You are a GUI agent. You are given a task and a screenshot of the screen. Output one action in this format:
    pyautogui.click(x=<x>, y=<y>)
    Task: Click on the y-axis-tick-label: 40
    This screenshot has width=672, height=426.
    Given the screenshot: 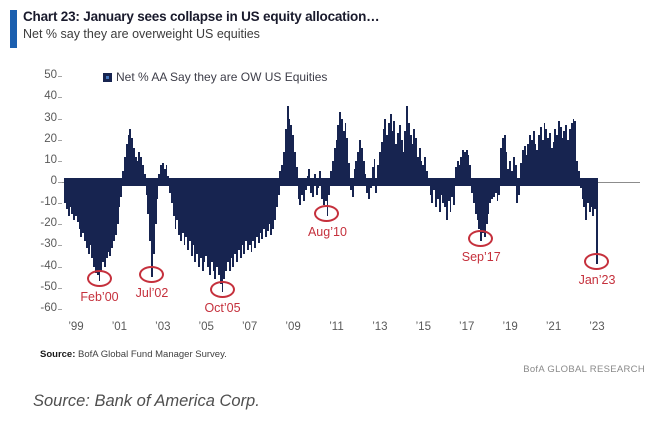 What is the action you would take?
    pyautogui.click(x=50, y=96)
    